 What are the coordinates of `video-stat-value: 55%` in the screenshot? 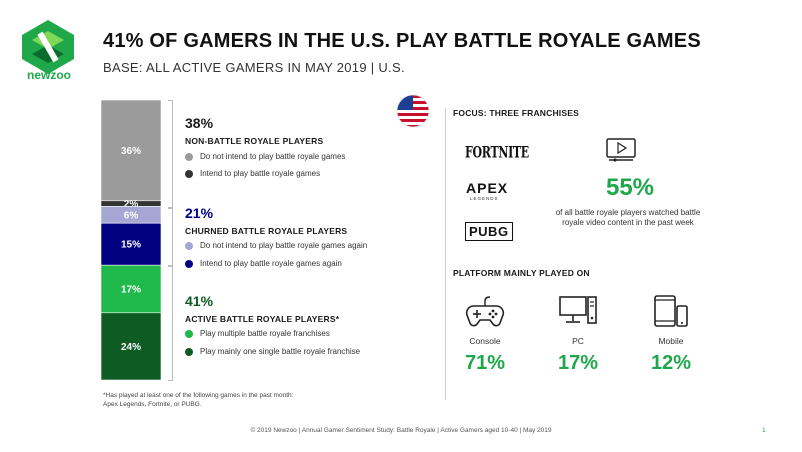 It's located at (630, 187).